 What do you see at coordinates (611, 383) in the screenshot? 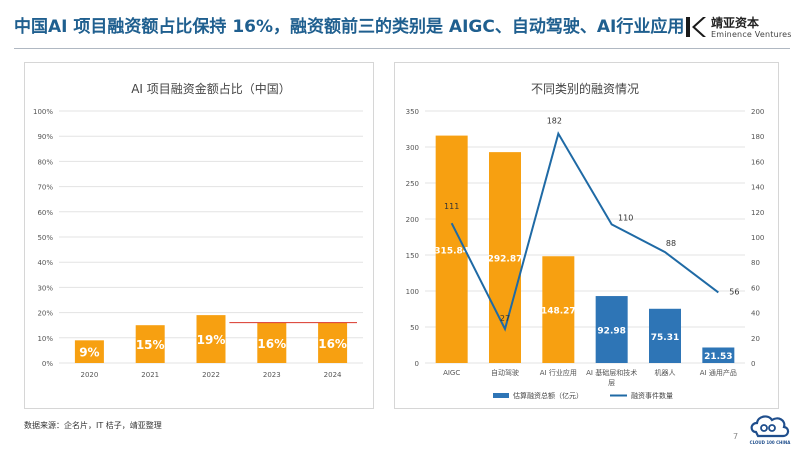
I see `x-tick-label: 层` at bounding box center [611, 383].